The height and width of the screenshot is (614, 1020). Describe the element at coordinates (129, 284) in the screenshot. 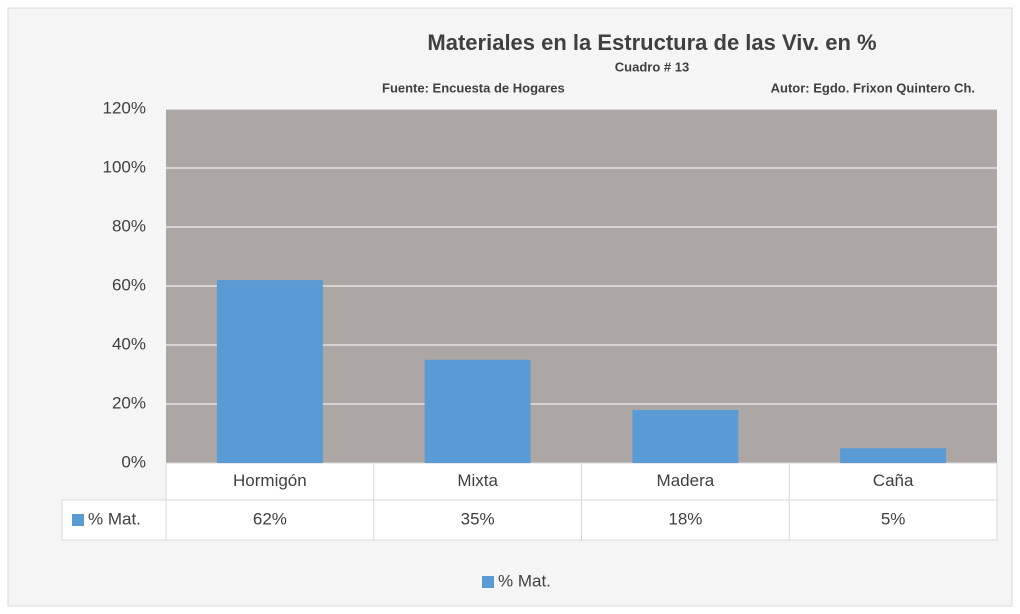

I see `y-tick-label: 60%` at that location.